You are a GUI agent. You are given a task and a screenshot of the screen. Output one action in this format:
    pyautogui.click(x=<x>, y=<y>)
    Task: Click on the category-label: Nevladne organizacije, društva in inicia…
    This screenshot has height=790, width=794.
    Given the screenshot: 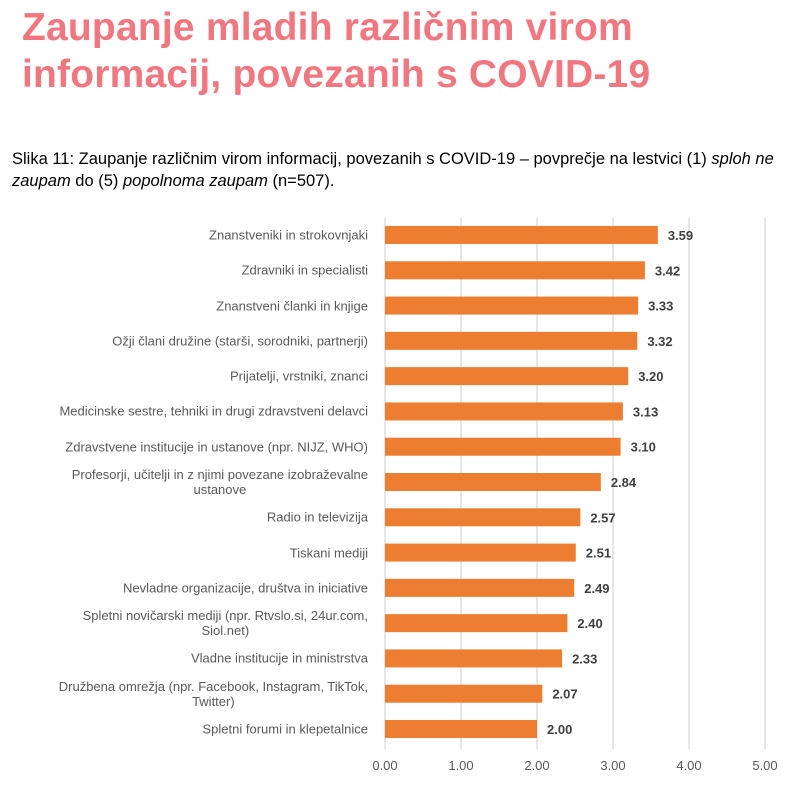 What is the action you would take?
    pyautogui.click(x=245, y=587)
    